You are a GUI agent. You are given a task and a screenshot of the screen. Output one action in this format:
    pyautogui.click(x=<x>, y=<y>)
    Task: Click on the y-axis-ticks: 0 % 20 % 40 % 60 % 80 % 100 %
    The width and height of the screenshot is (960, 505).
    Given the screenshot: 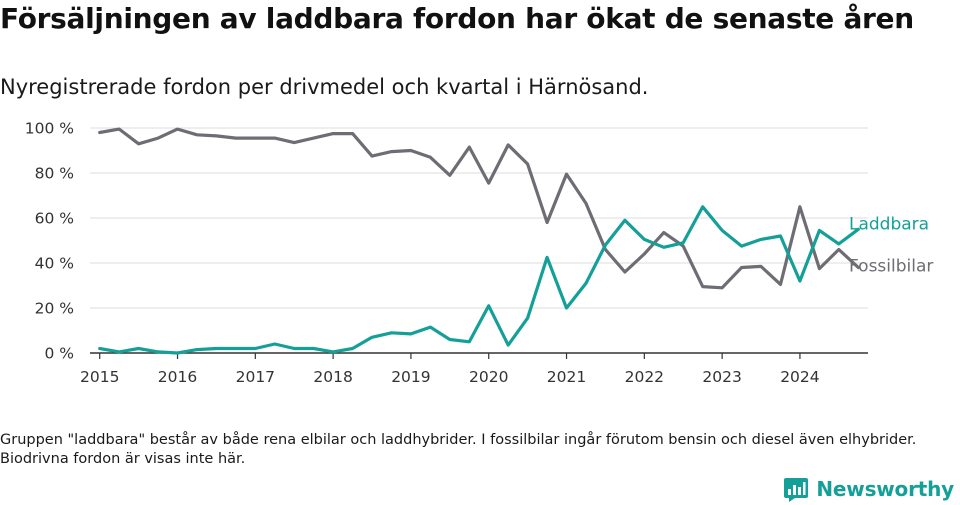 What is the action you would take?
    pyautogui.click(x=49, y=241)
    